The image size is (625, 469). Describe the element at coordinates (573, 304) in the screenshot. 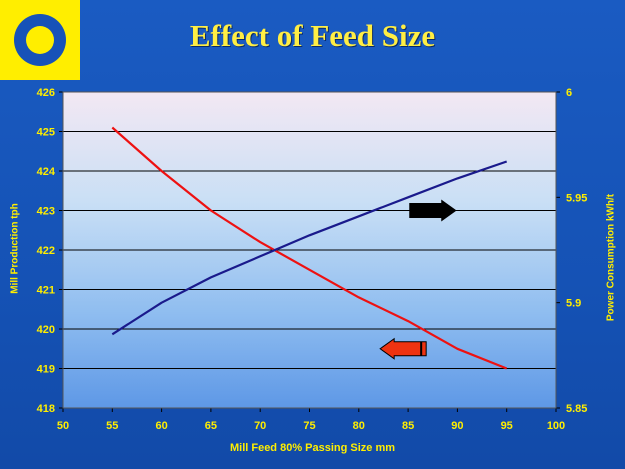

I see `y2-tick-label: 5.9` at that location.